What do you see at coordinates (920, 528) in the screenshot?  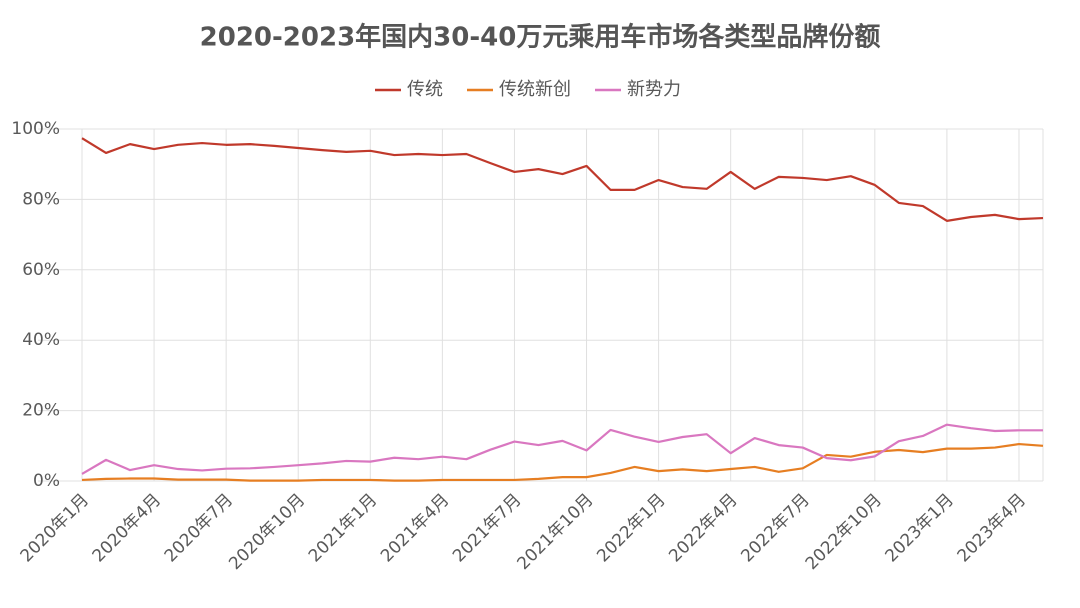 I see `x-tick-label: 2023年1月` at bounding box center [920, 528].